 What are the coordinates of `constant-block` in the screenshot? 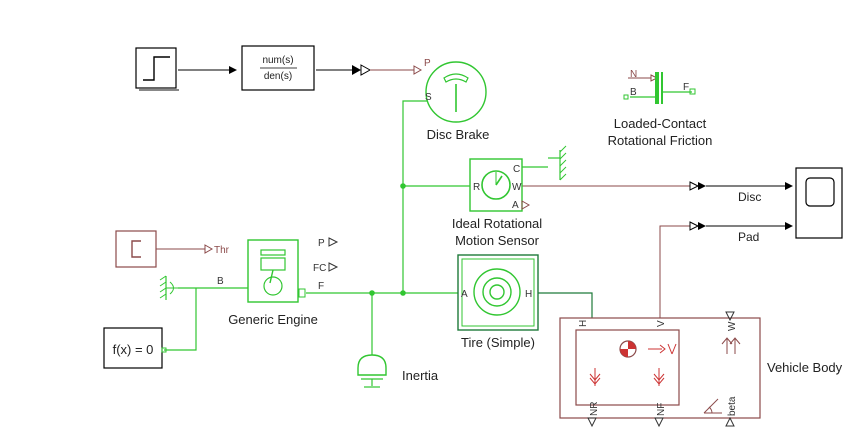 It's located at (136, 249).